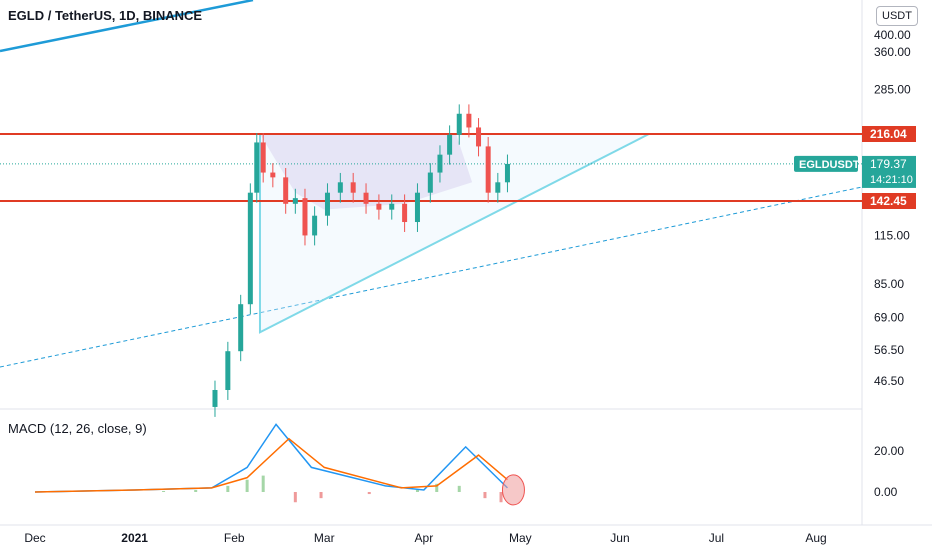 This screenshot has height=555, width=932. Describe the element at coordinates (892, 52) in the screenshot. I see `y-tick-label: 360.00` at that location.